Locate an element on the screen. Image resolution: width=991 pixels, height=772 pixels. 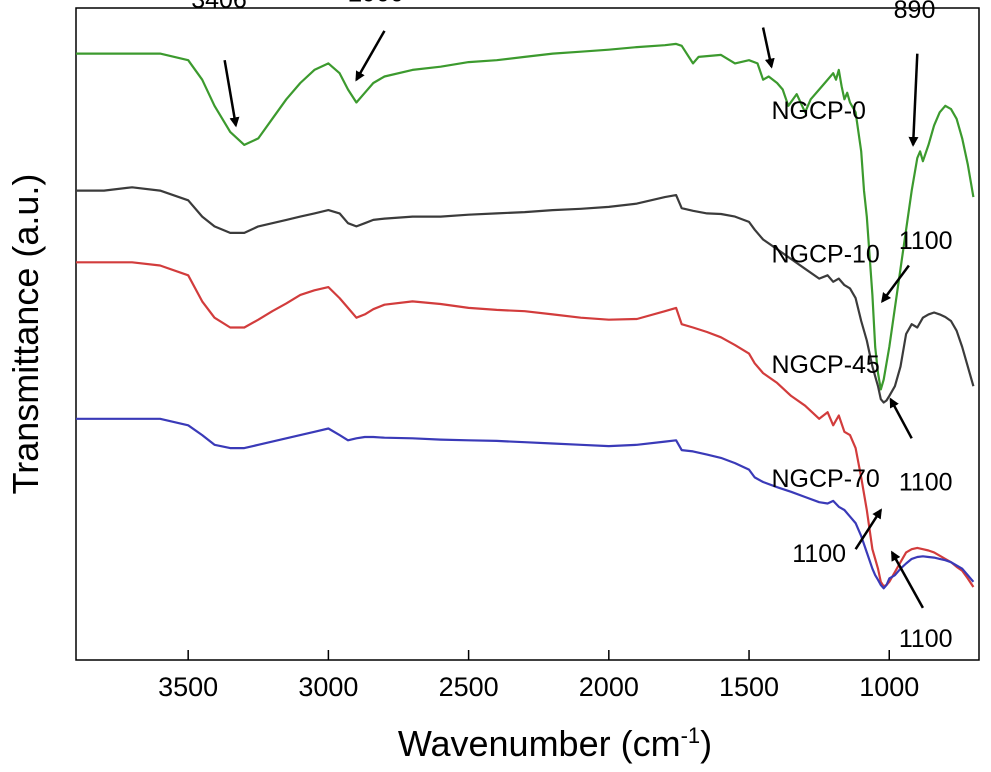
annotation-label: 890 is located at coordinates (915, 12).